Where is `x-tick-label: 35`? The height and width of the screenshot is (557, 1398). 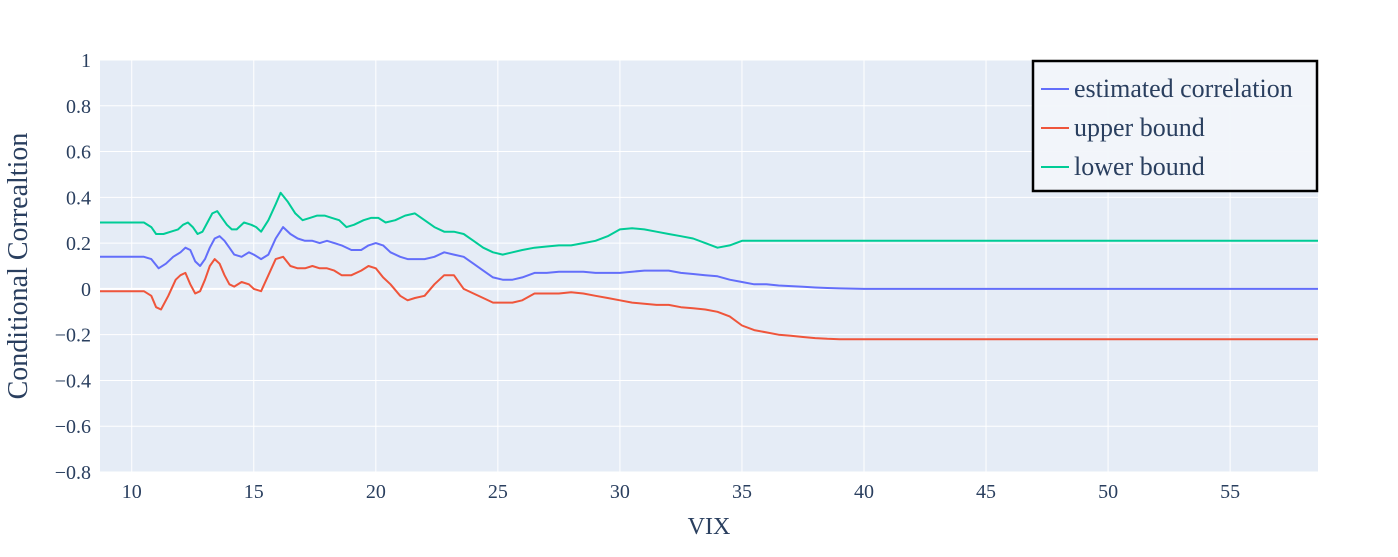
x-tick-label: 35 is located at coordinates (742, 492).